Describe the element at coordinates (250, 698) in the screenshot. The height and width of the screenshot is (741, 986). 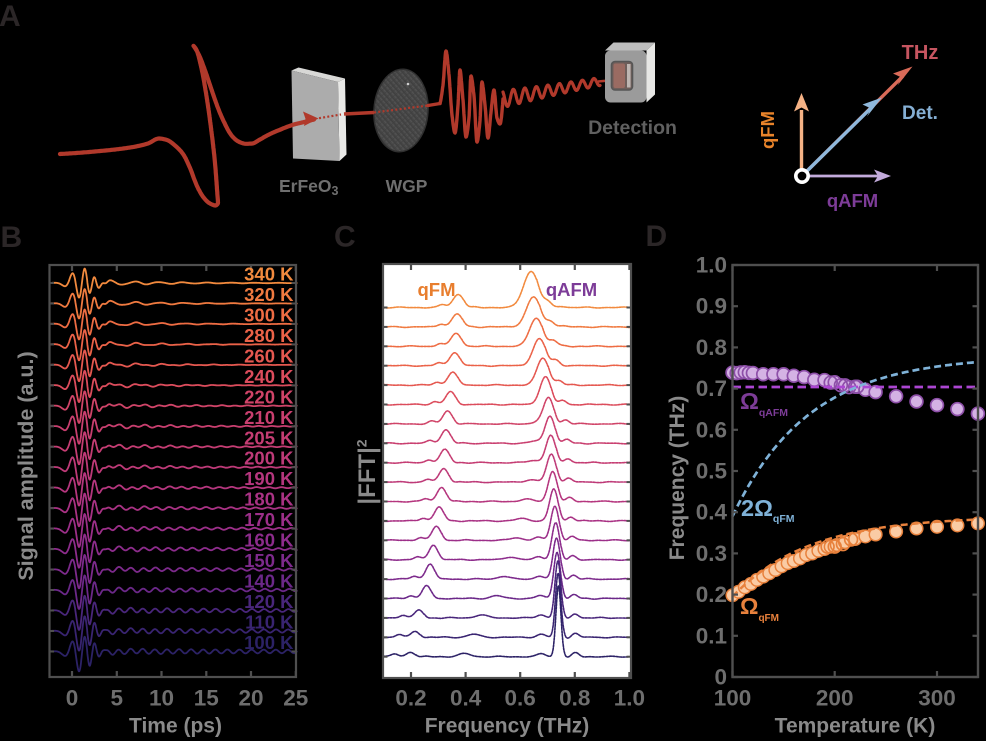
I see `svg-text: 20` at that location.